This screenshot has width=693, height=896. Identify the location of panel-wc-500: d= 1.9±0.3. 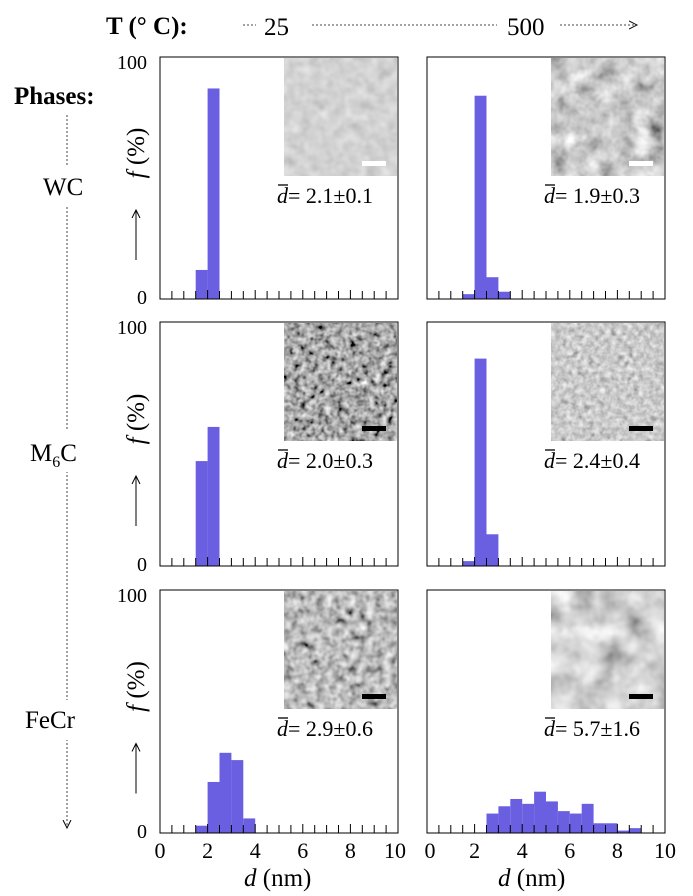
(546, 178).